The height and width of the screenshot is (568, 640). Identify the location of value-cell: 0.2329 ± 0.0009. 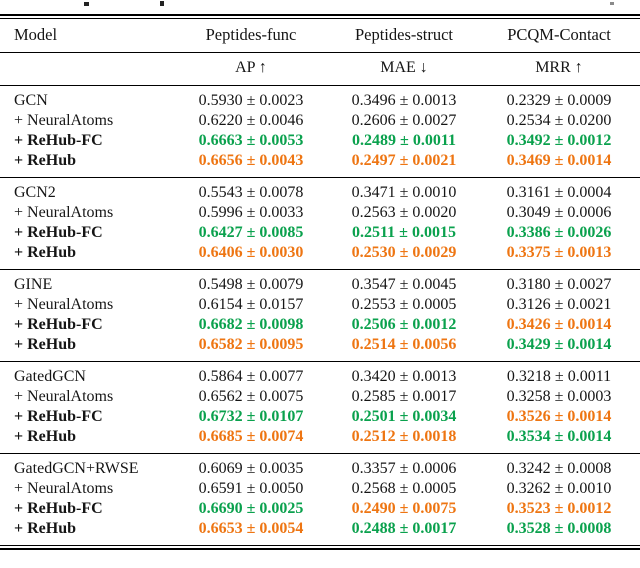
(559, 100).